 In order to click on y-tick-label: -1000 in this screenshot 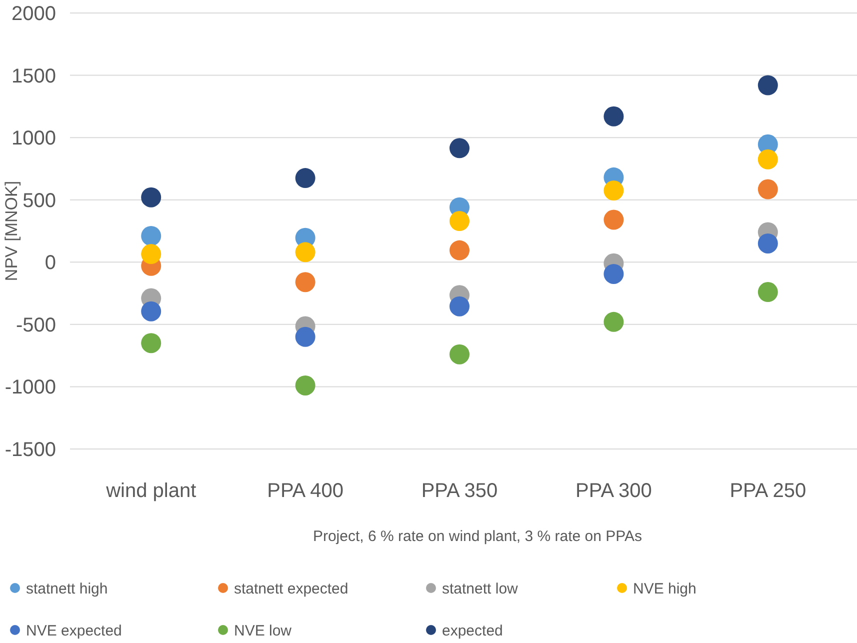, I will do `click(30, 387)`.